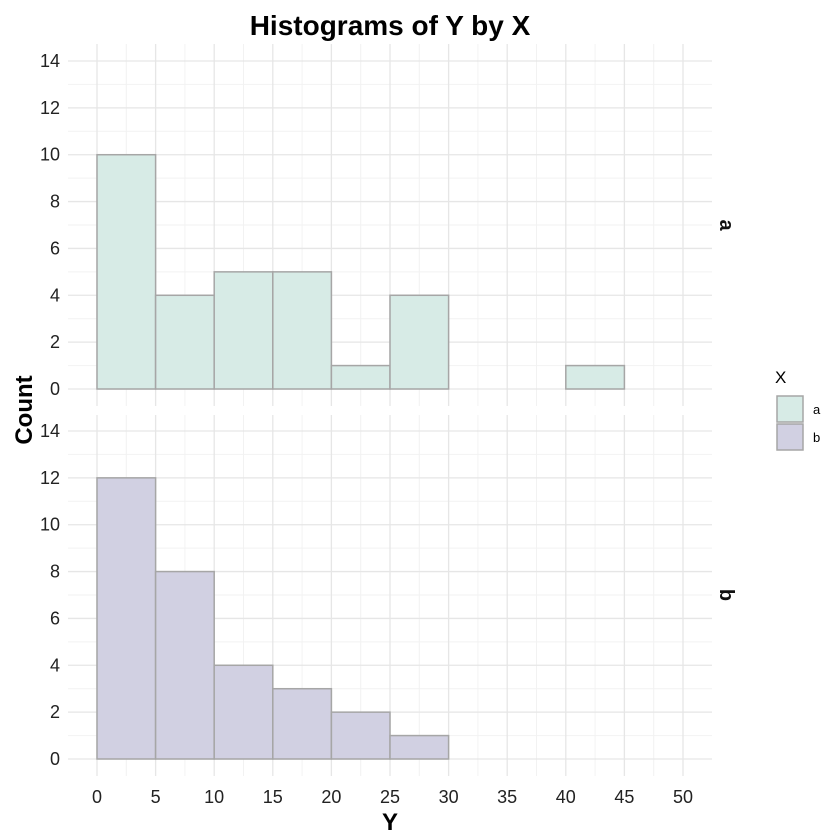 This screenshot has height=840, width=840. I want to click on legend-key-b, so click(790, 437).